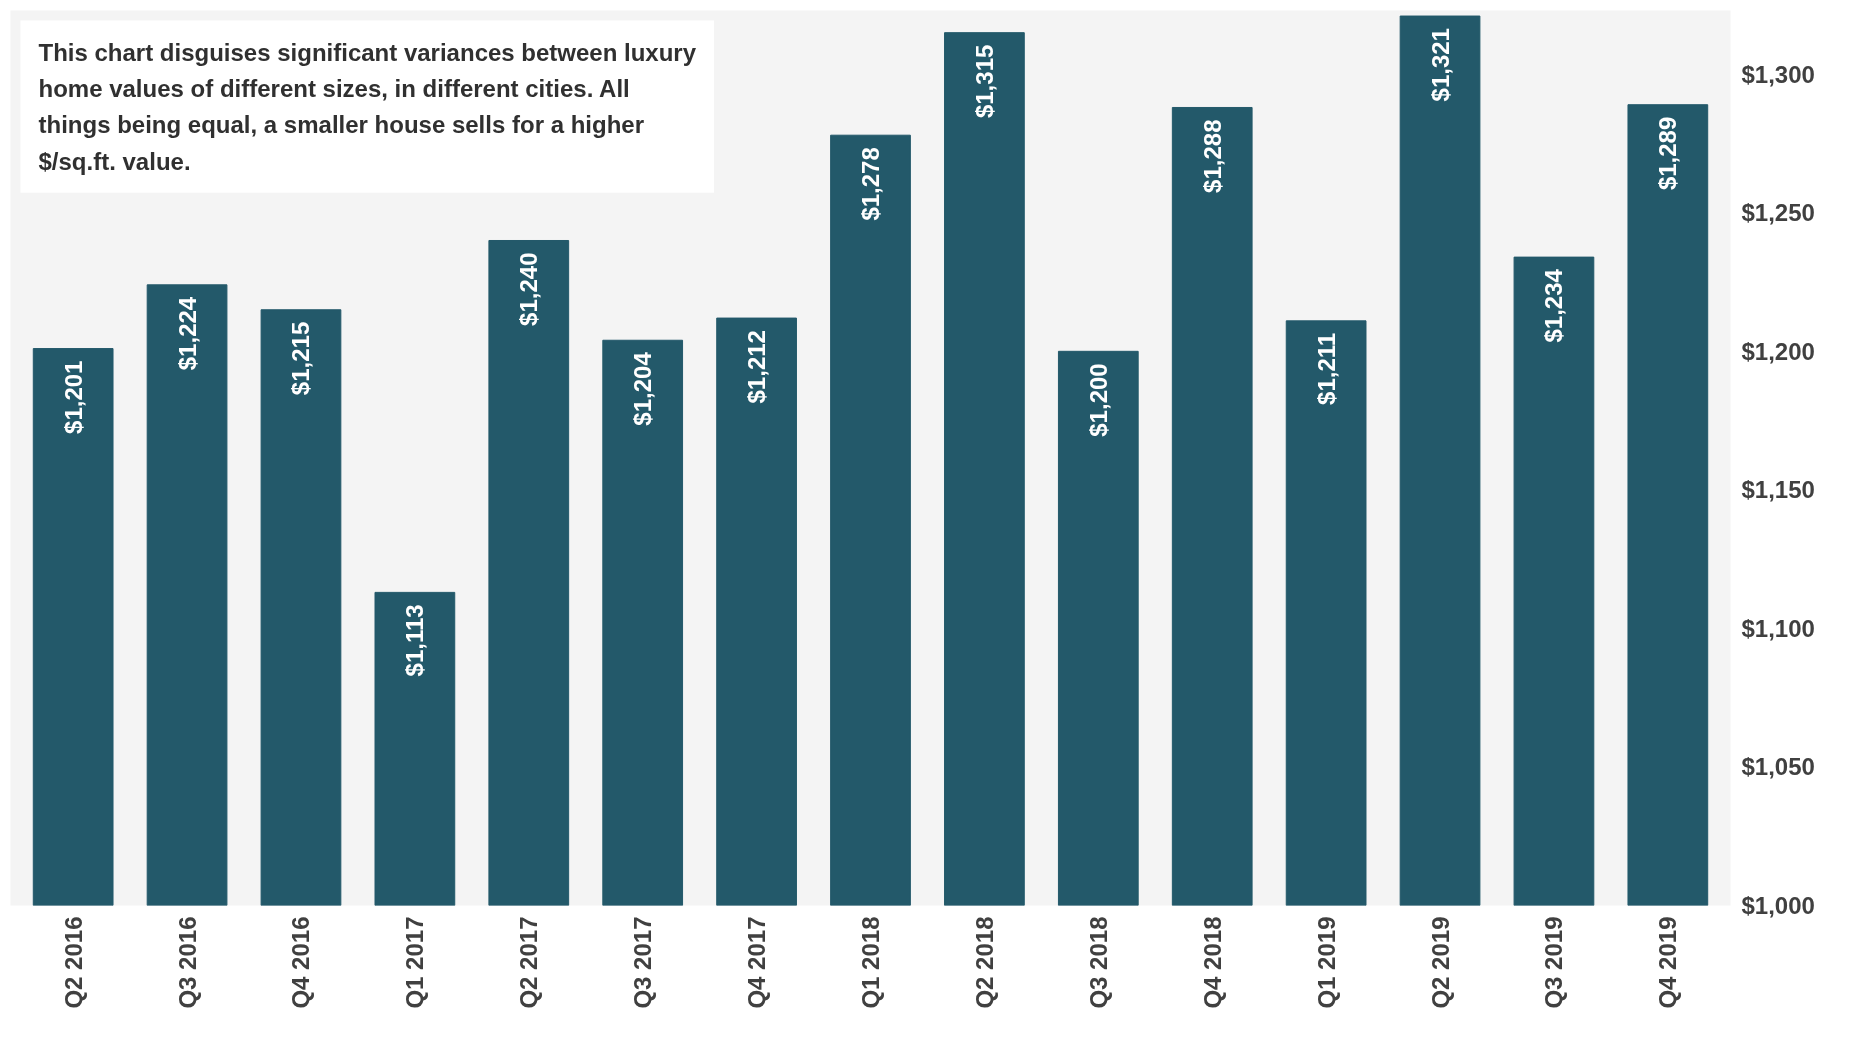 Image resolution: width=1856 pixels, height=1045 pixels. Describe the element at coordinates (301, 962) in the screenshot. I see `x-tick-label: Q4 2016` at that location.